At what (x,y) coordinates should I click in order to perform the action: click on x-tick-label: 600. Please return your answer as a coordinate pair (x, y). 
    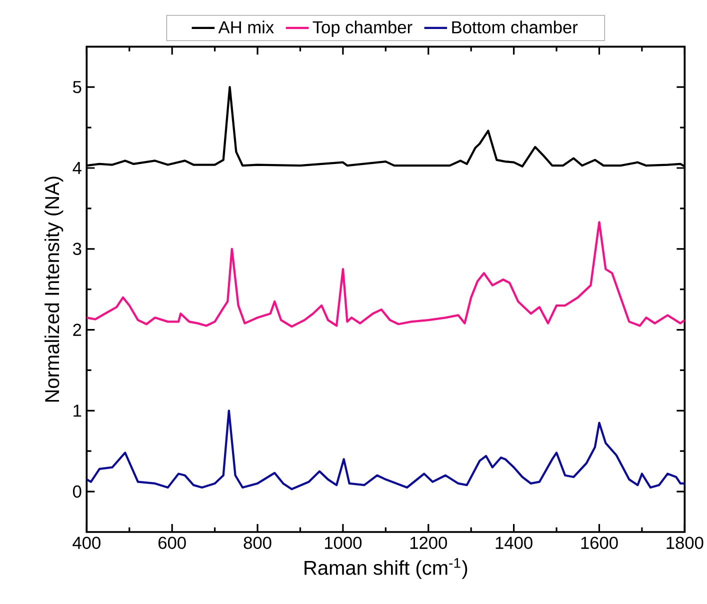
    Looking at the image, I should click on (172, 542).